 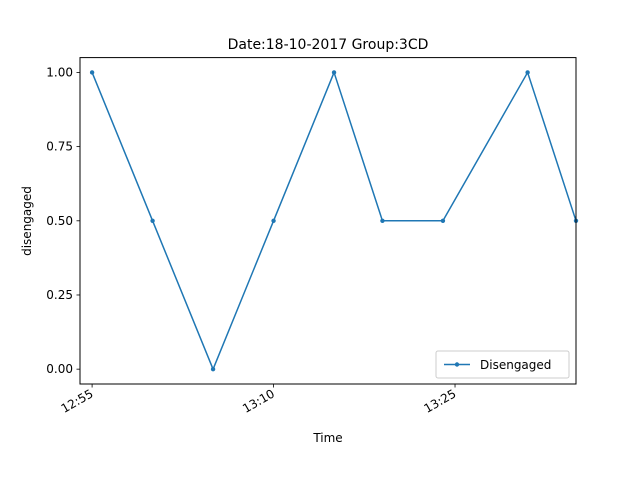 What do you see at coordinates (59, 72) in the screenshot?
I see `y-tick-label: 1.00` at bounding box center [59, 72].